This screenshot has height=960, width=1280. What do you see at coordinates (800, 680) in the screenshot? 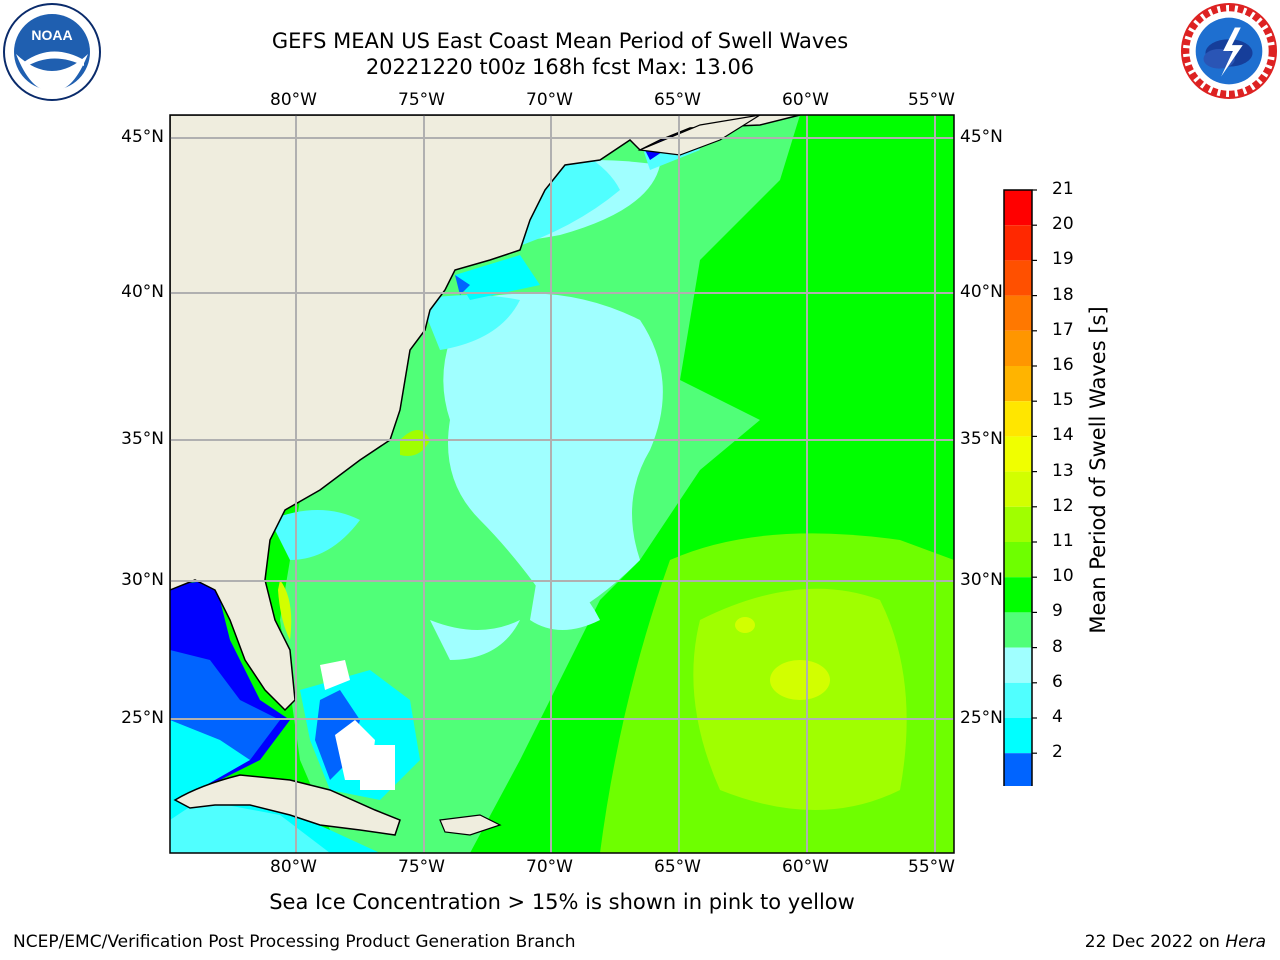
I see `swell-zone-13s` at bounding box center [800, 680].